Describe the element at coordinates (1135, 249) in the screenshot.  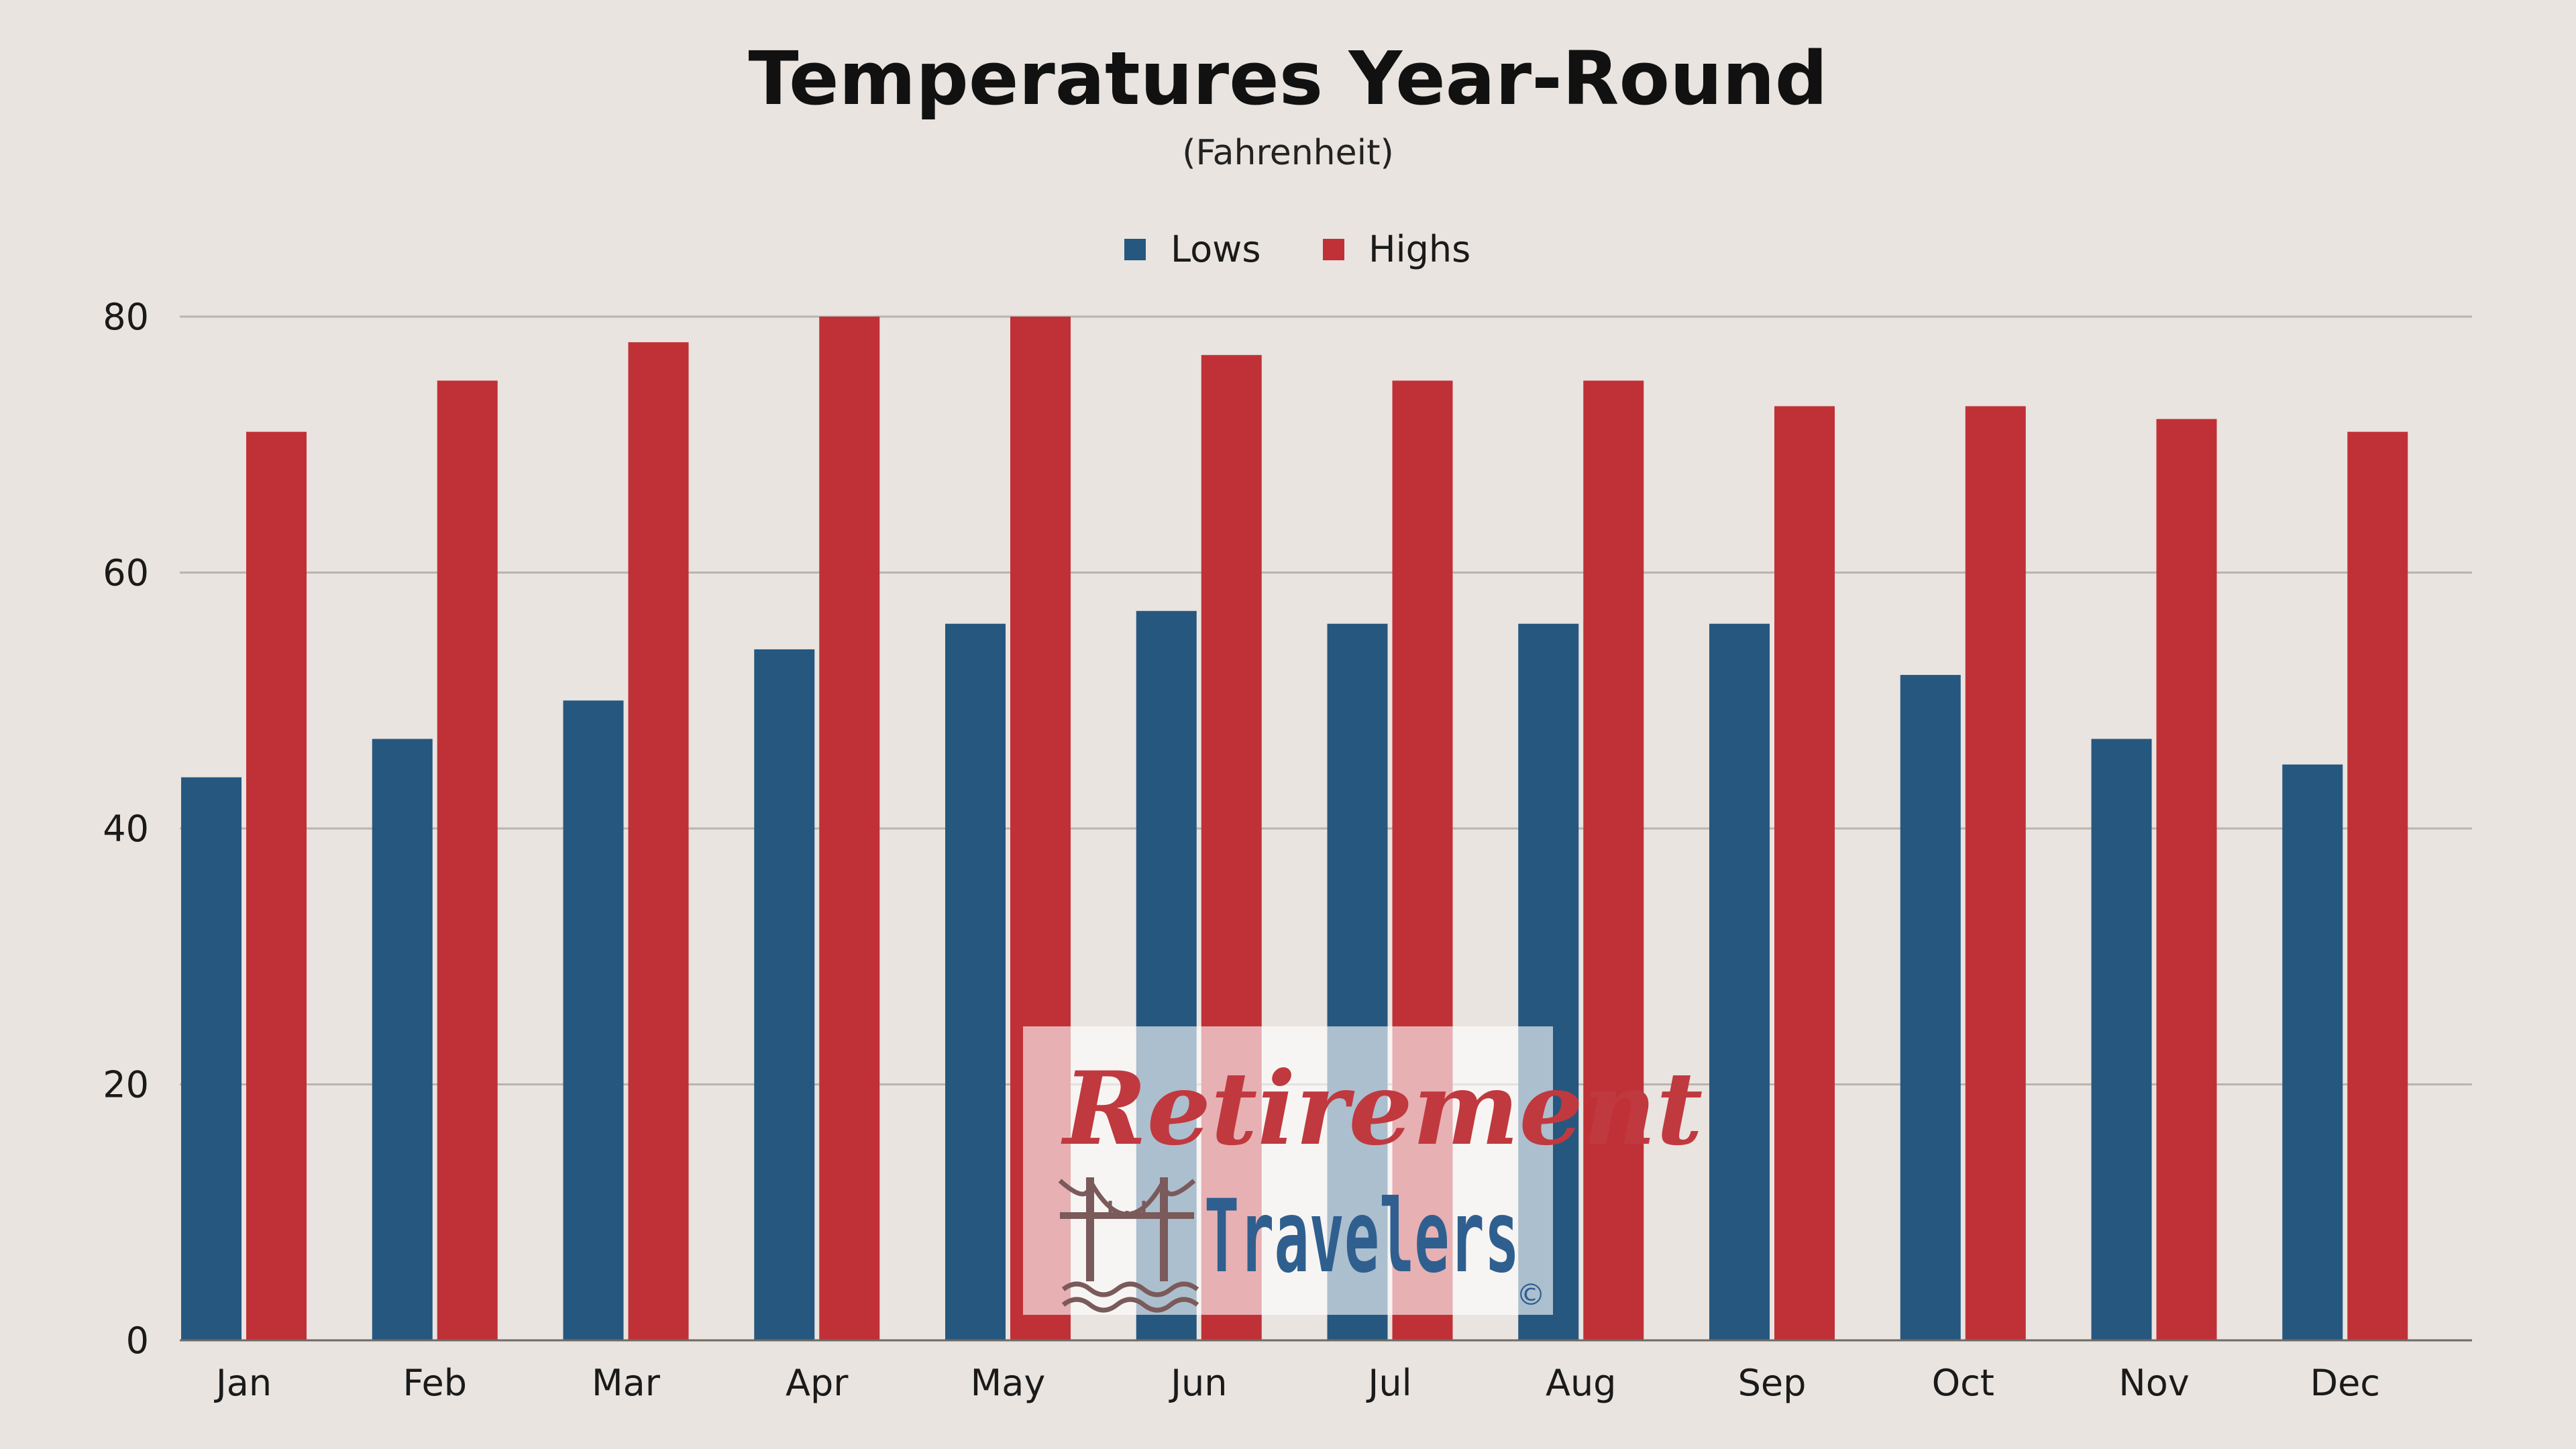
I see `legend-swatch-lows` at that location.